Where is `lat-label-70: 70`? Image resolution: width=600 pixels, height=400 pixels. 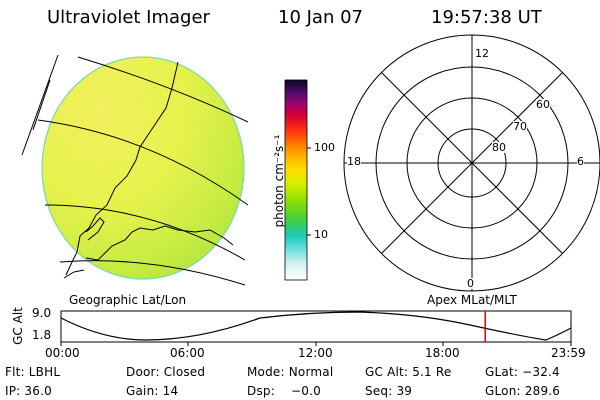
lat-label-70: 70 is located at coordinates (520, 126).